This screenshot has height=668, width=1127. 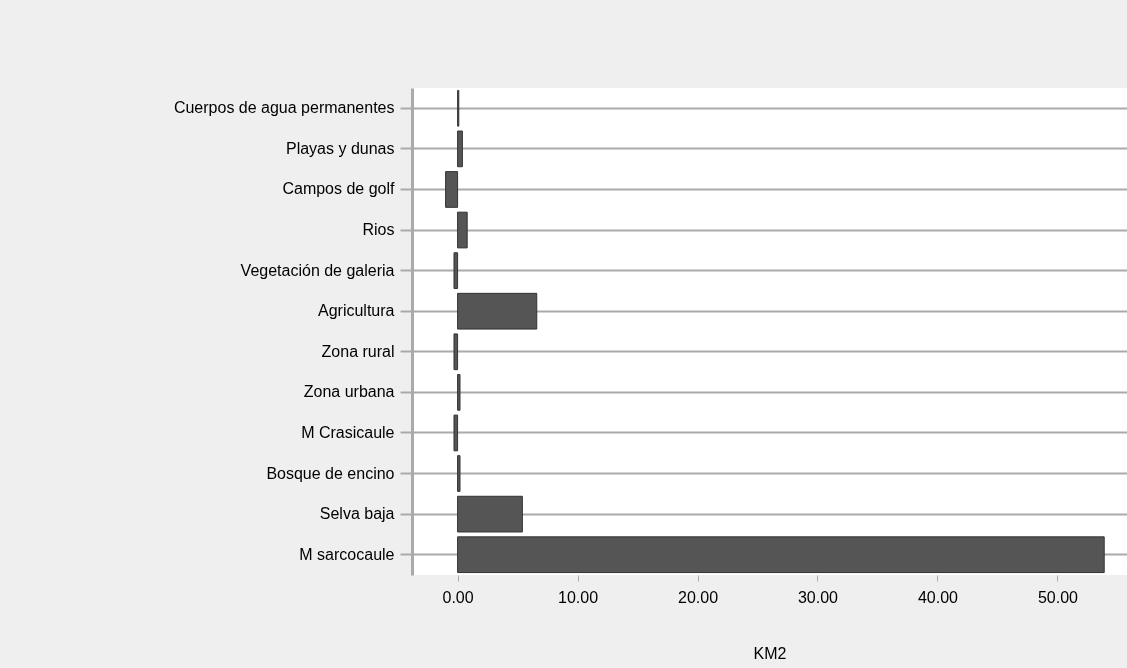 I want to click on x-tick-label: 20.00, so click(x=698, y=597).